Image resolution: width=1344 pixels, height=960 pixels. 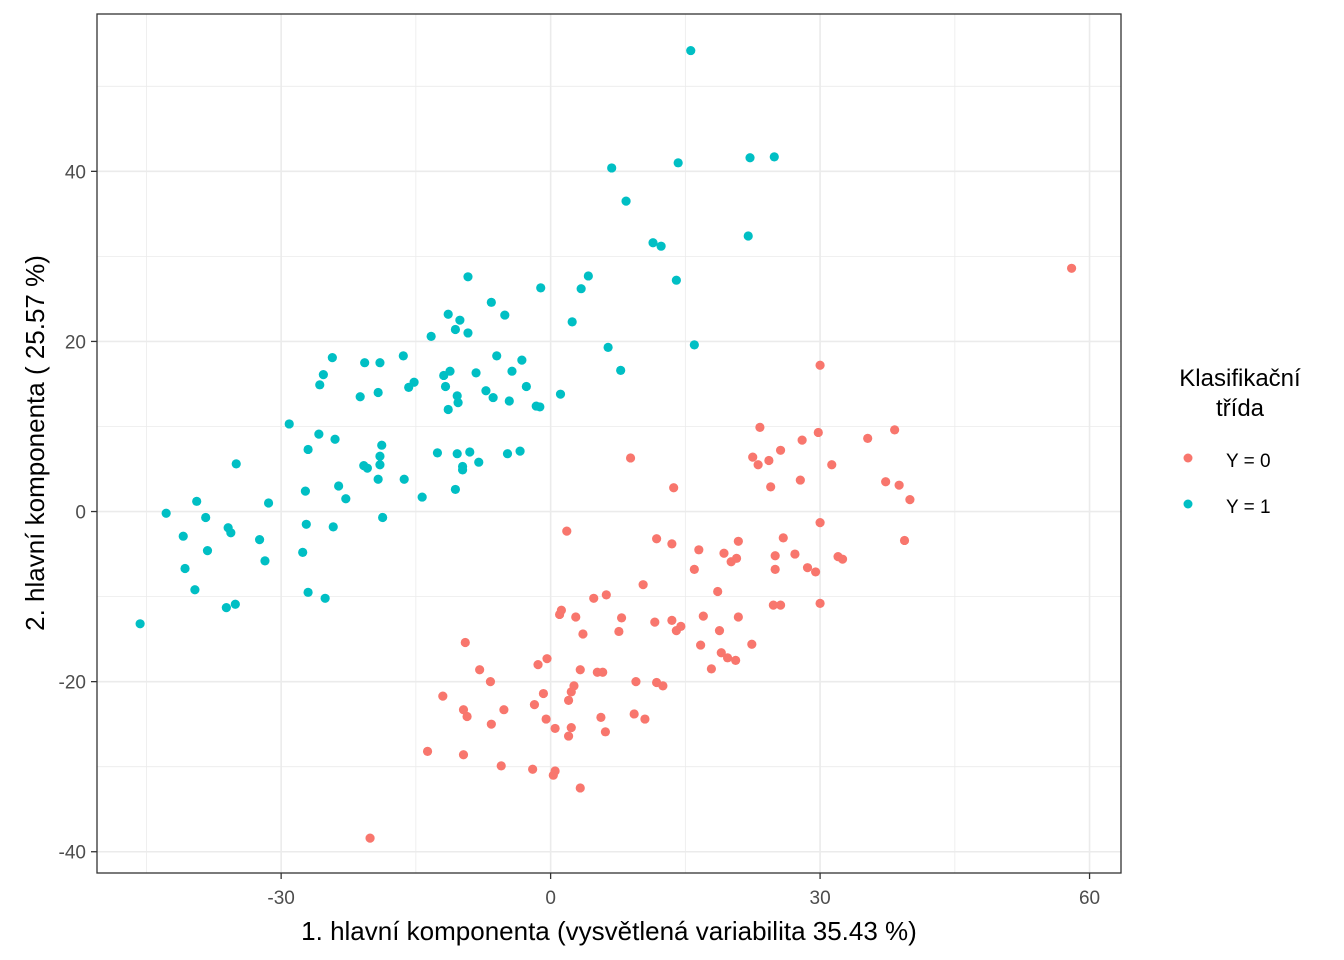 I want to click on y-tick-label: 20, so click(x=75, y=342).